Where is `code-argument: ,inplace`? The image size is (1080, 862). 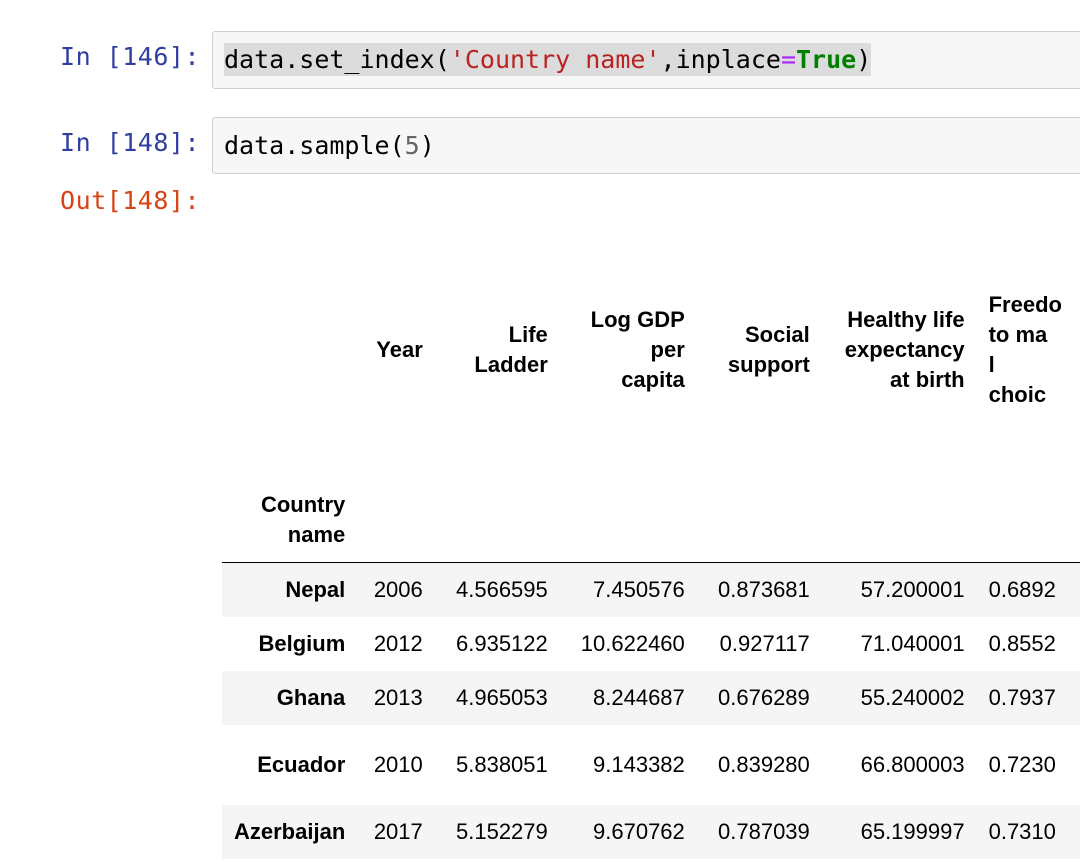
code-argument: ,inplace is located at coordinates (720, 59).